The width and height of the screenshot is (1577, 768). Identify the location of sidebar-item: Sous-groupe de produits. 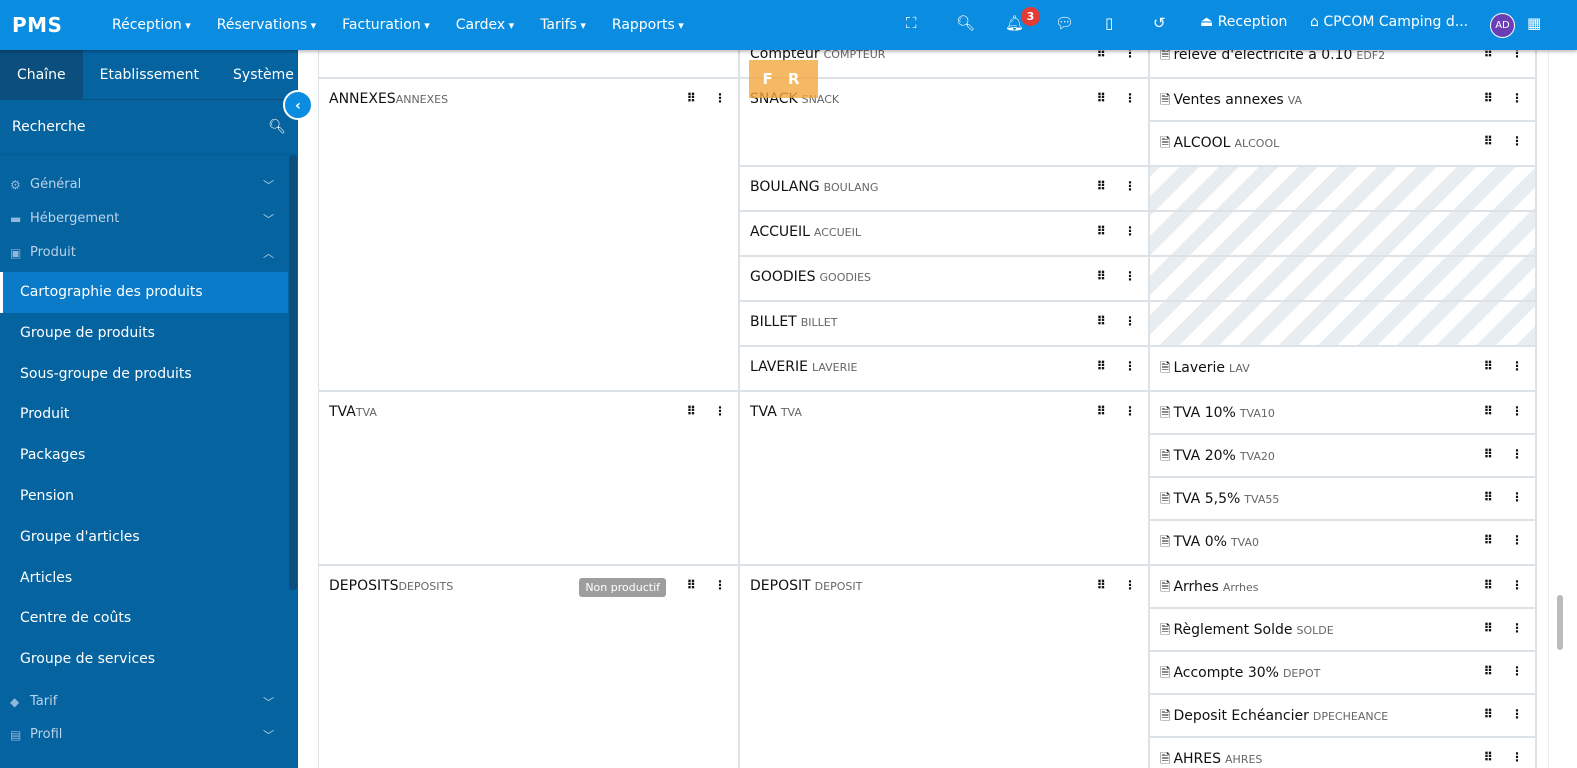
(106, 373).